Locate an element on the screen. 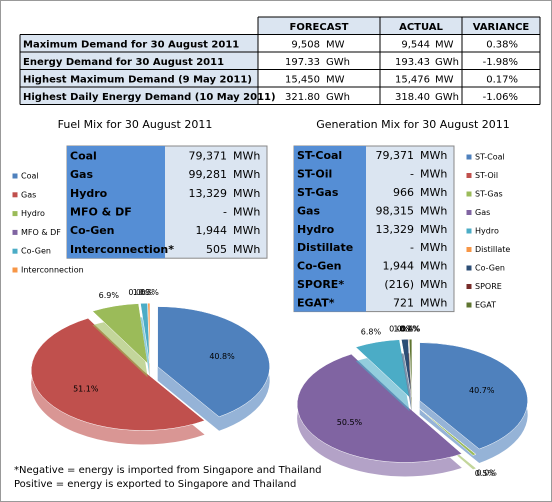  mix-table-label-bg is located at coordinates (330, 229).